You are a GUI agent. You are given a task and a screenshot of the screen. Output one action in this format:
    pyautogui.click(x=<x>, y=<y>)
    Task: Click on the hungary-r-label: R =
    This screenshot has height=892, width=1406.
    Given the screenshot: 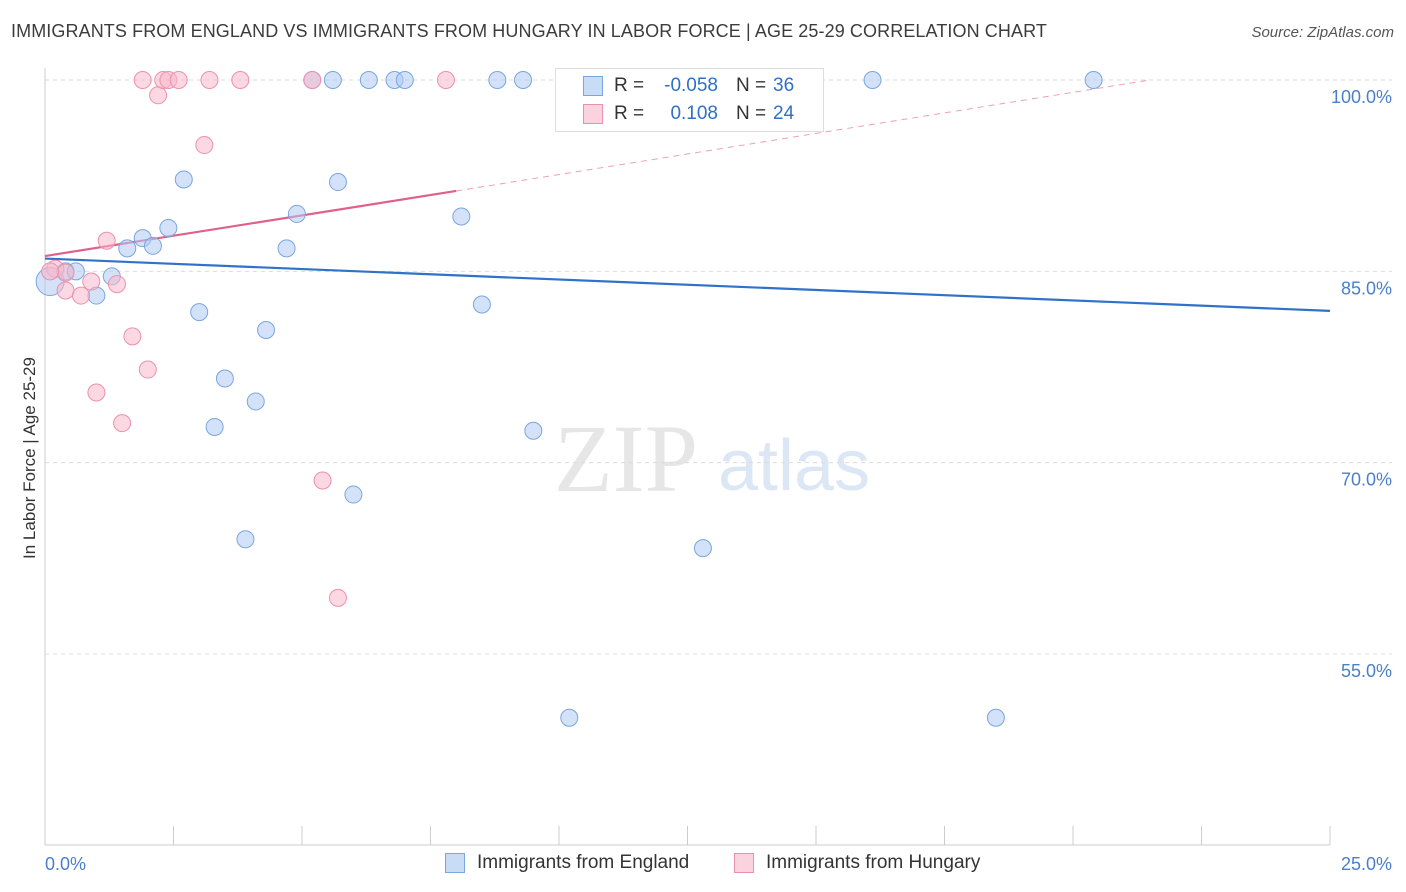 What is the action you would take?
    pyautogui.click(x=629, y=113)
    